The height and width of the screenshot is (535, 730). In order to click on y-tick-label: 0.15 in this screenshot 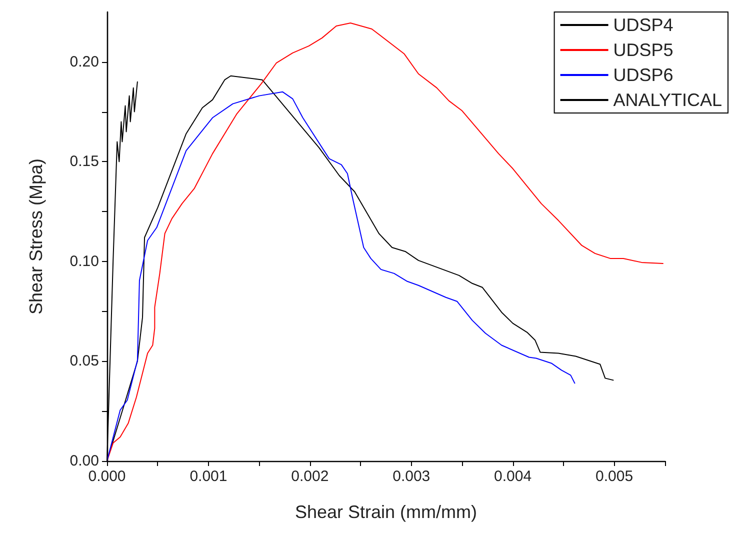, I will do `click(84, 161)`.